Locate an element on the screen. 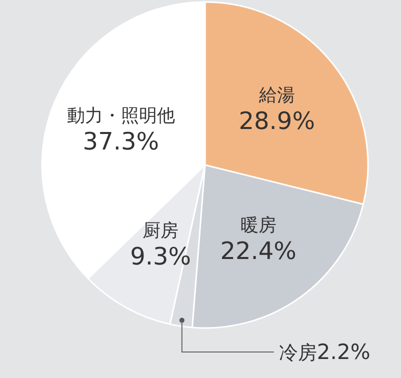  data-label: 28.9% is located at coordinates (277, 120).